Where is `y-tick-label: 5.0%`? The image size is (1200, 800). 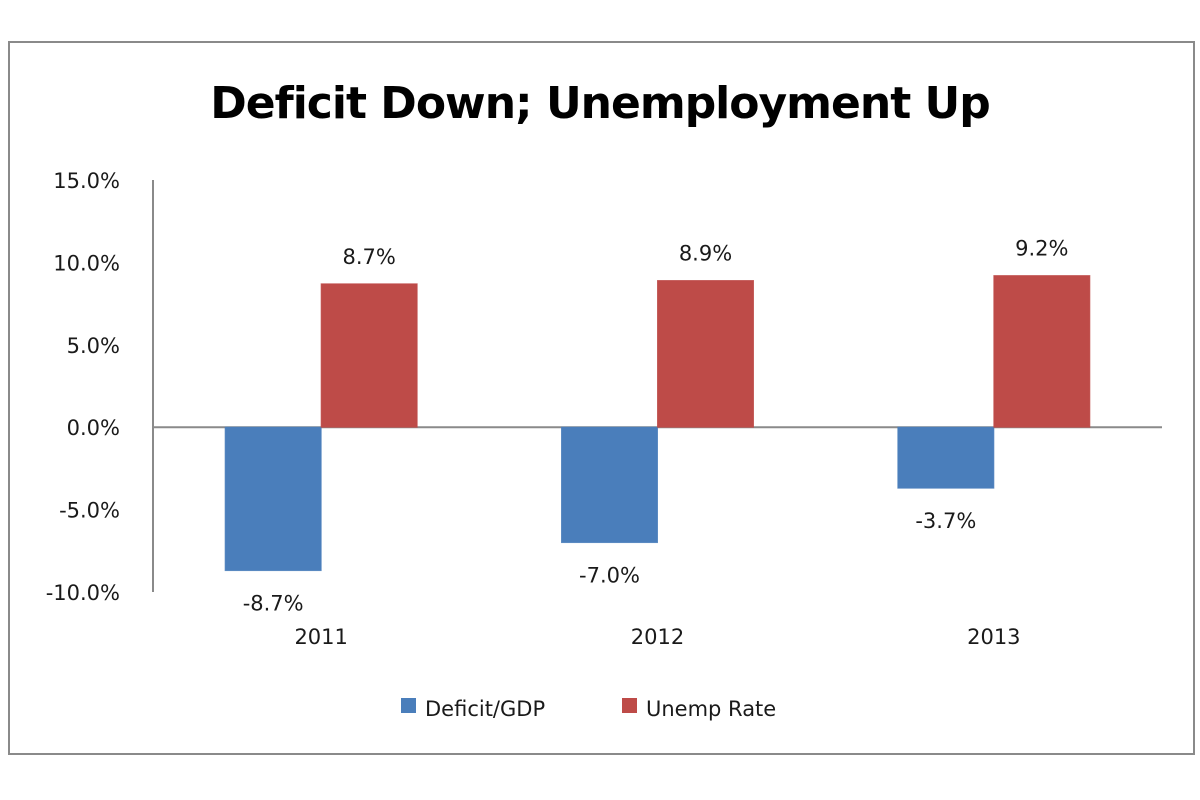
y-tick-label: 5.0% is located at coordinates (93, 346).